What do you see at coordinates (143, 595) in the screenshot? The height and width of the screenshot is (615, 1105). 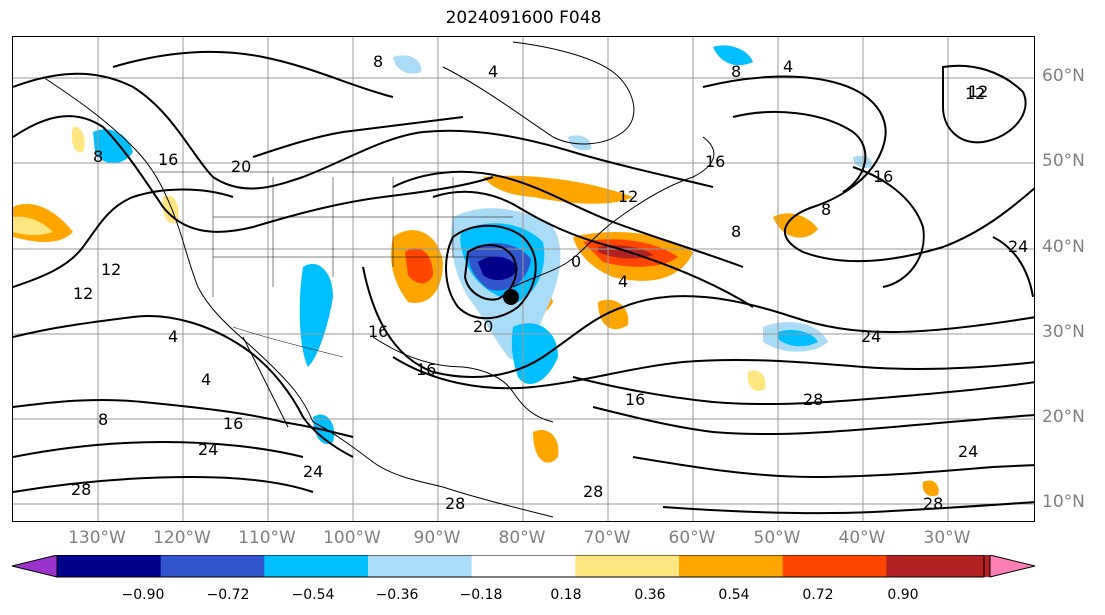 I see `colorbar-tick: −0.90` at bounding box center [143, 595].